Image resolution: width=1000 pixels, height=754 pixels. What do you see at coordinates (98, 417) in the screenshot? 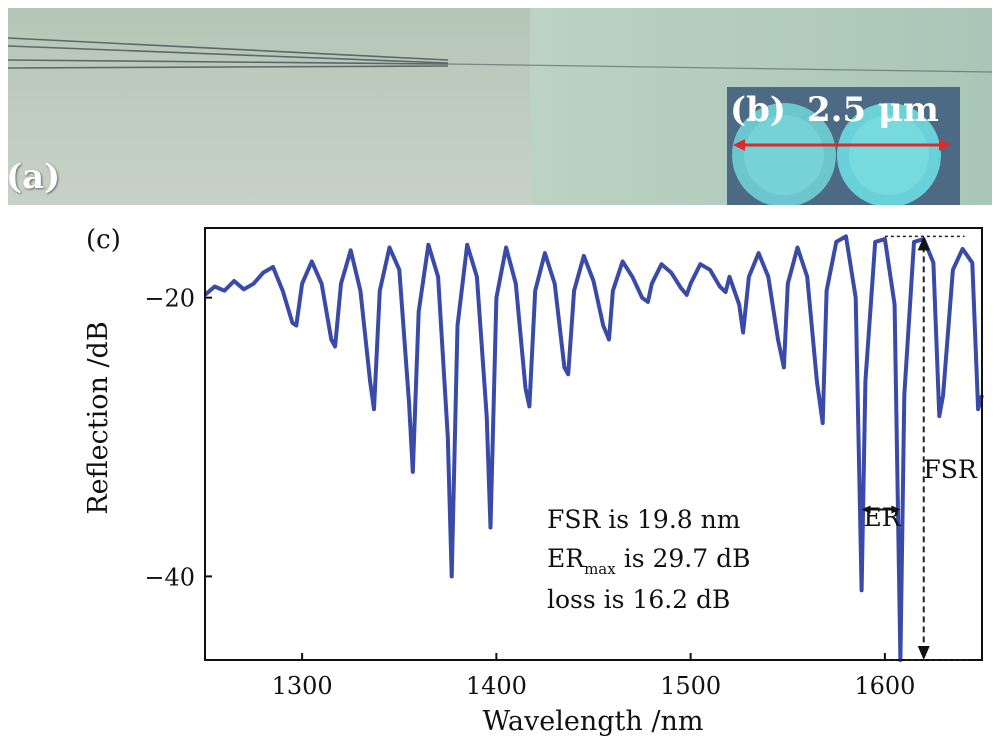
I see `y-axis-label: Reflection /dB` at bounding box center [98, 417].